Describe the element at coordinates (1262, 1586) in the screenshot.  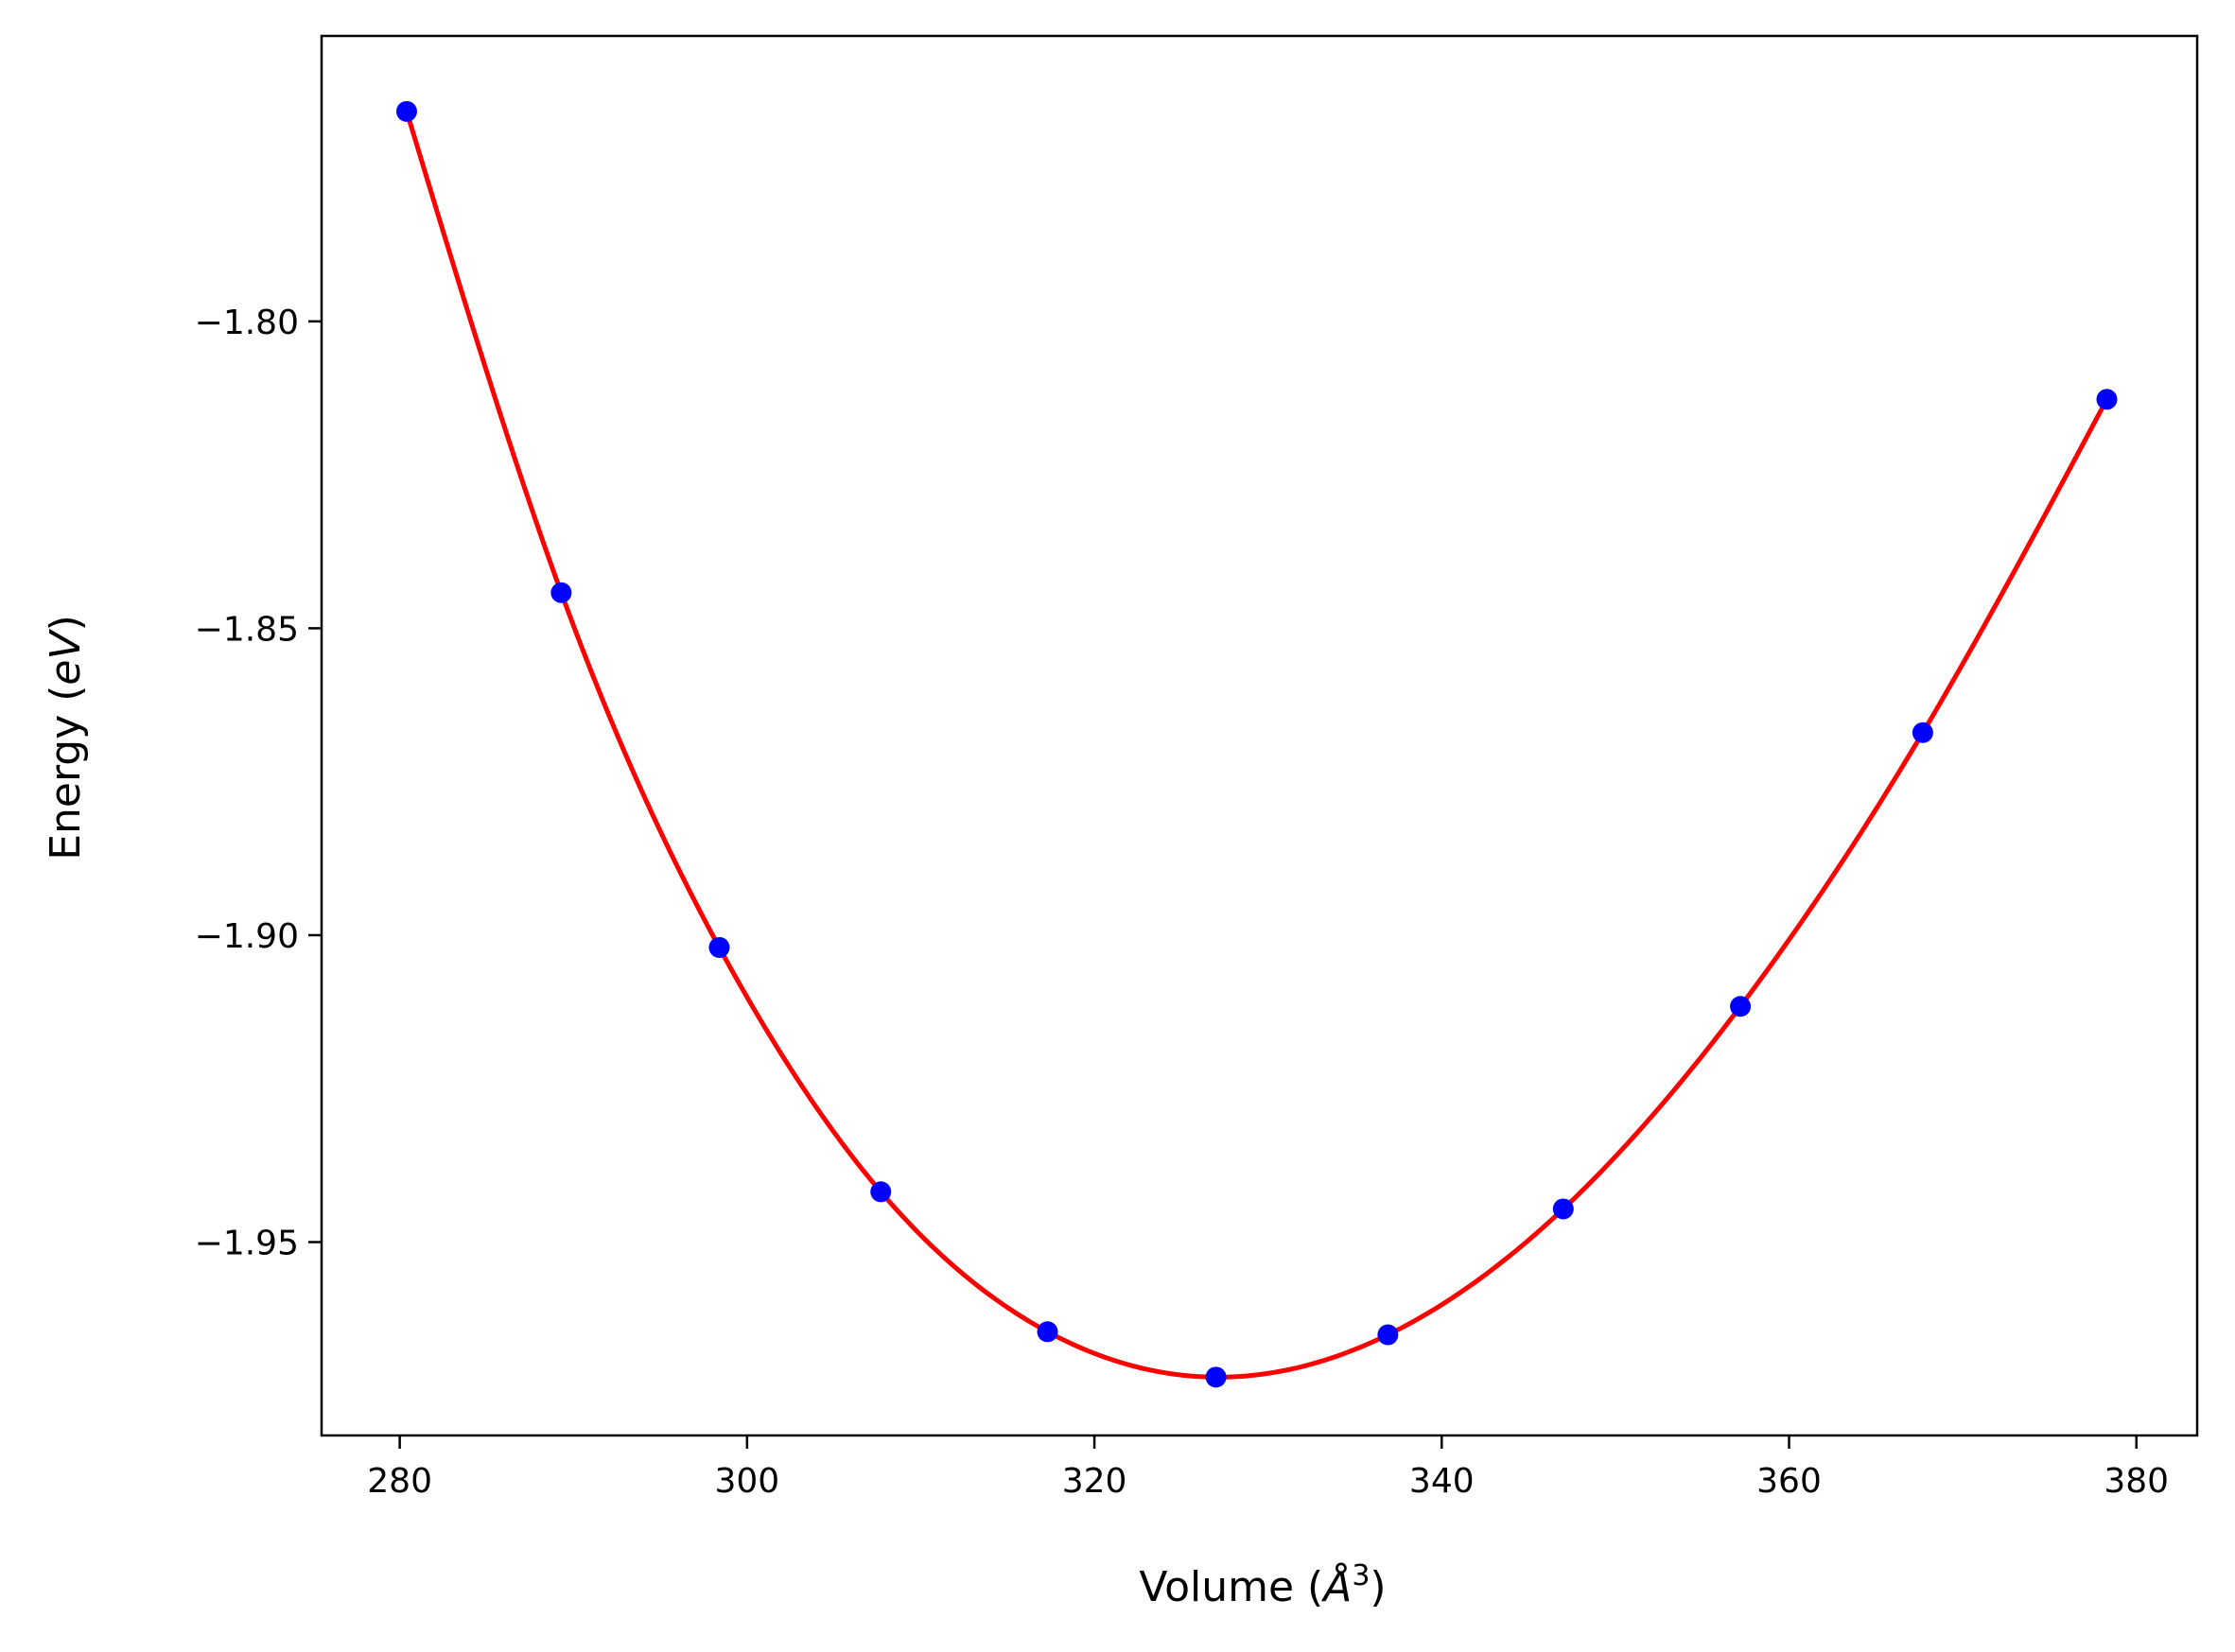
I see `x-axis-label: Volume (Å3)` at that location.